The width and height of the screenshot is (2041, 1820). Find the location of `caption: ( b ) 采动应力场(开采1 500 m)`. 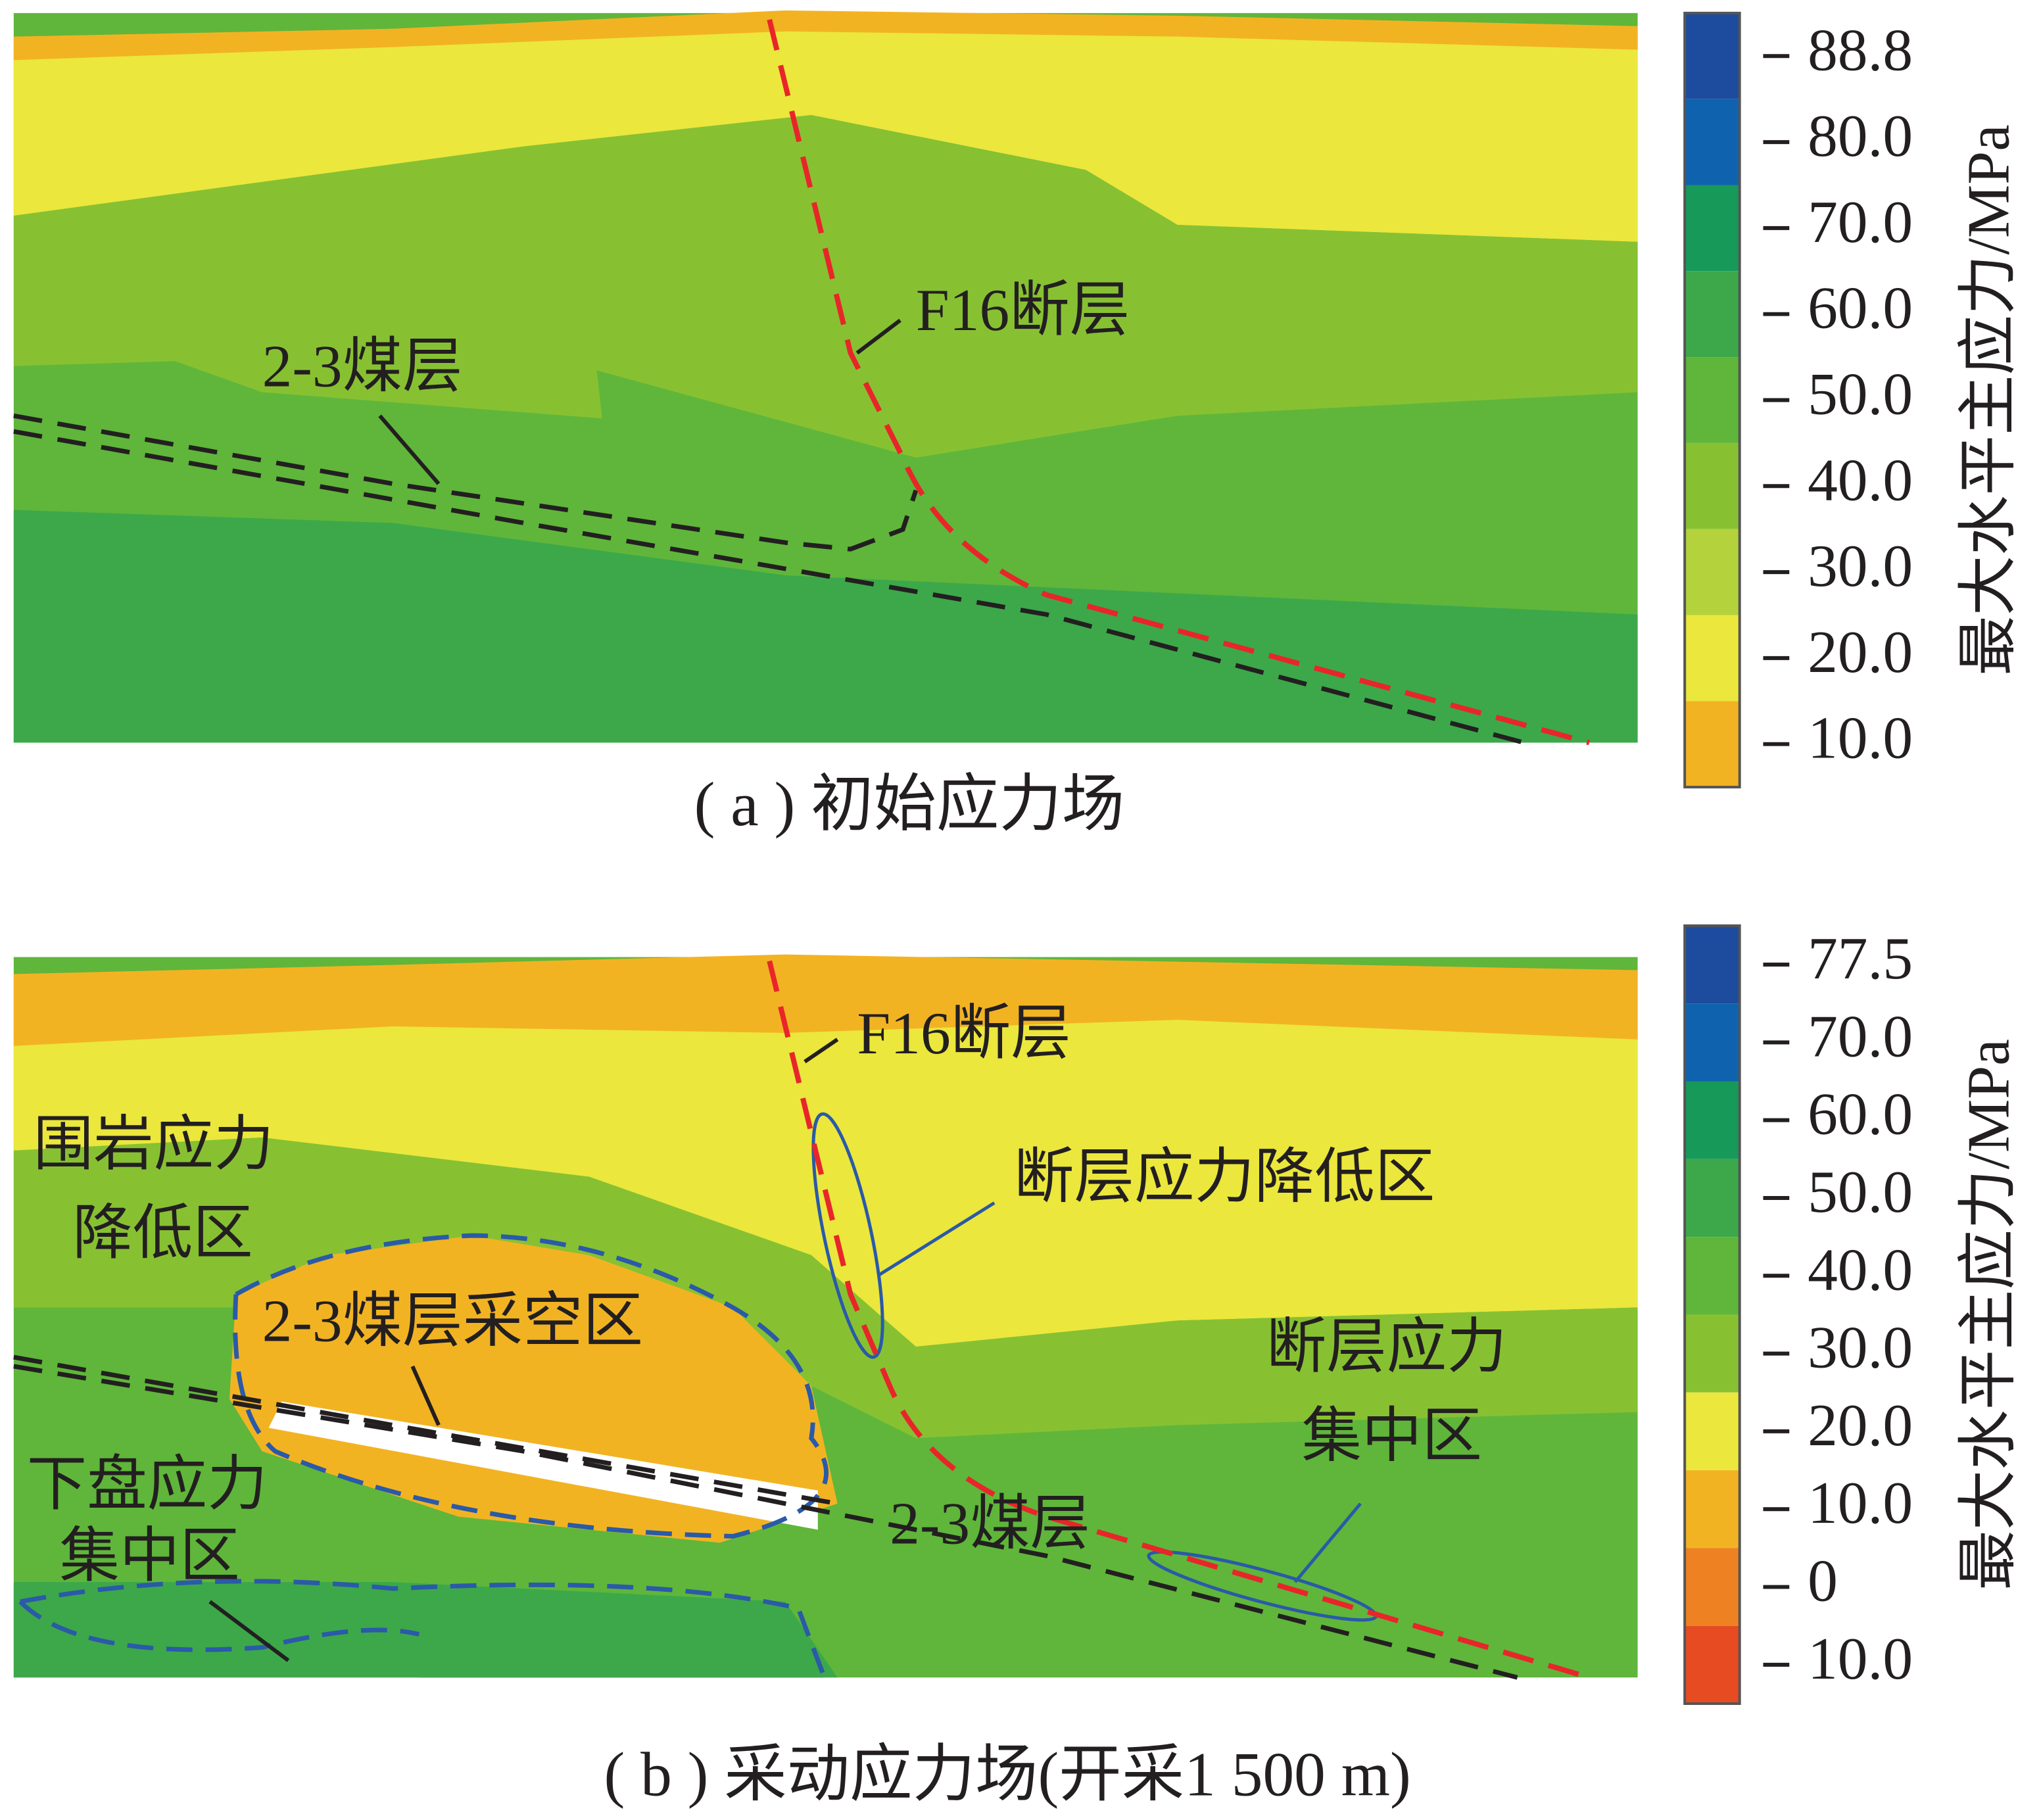

caption: ( b ) 采动应力场(开采1 500 m) is located at coordinates (1007, 1774).